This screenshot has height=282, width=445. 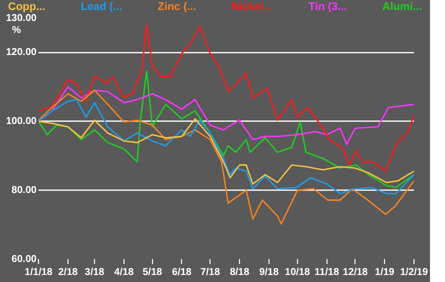 I want to click on x-tick-label: 11/18, so click(x=327, y=272).